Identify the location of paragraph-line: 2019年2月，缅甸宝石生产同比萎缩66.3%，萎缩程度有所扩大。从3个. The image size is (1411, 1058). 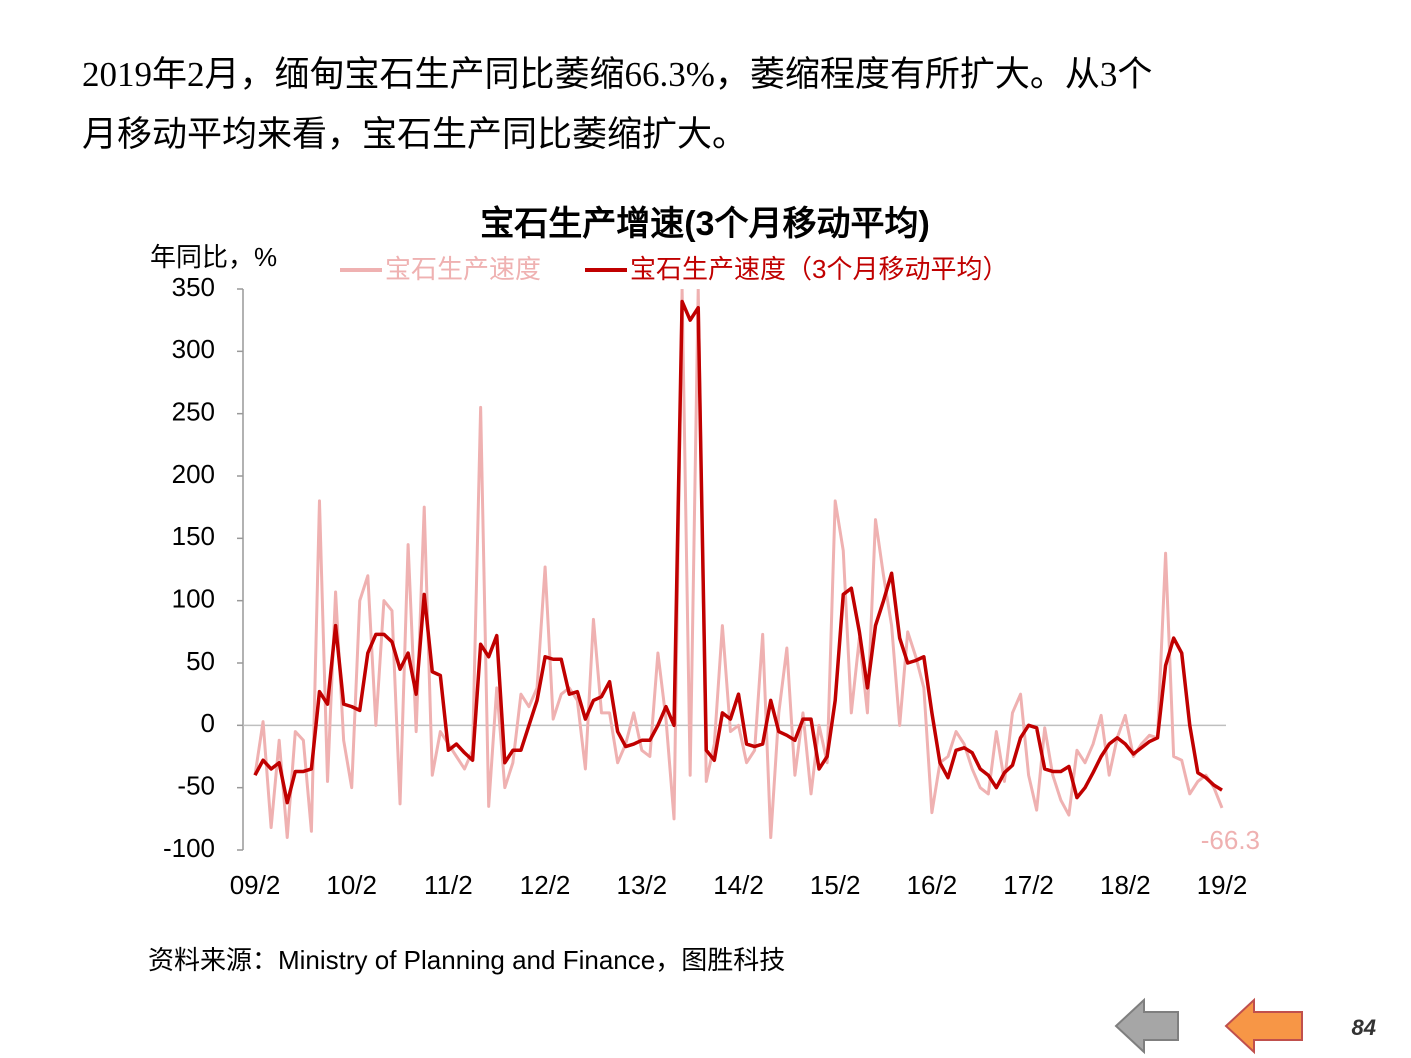
(617, 74).